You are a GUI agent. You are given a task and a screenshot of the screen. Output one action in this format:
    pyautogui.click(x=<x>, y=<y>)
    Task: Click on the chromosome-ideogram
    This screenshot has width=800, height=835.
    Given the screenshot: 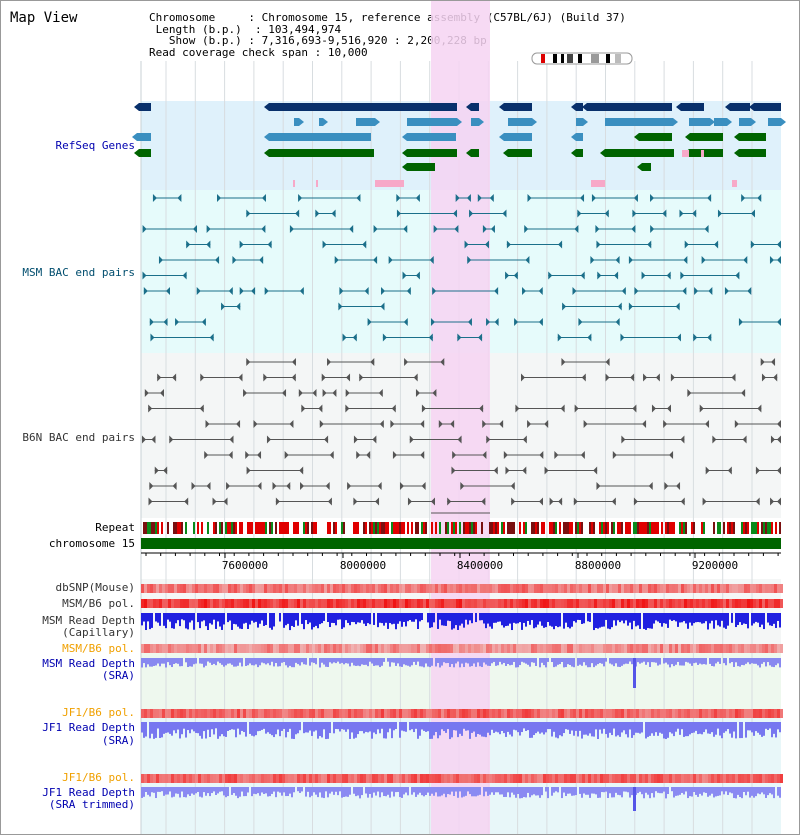 What is the action you would take?
    pyautogui.click(x=582, y=58)
    